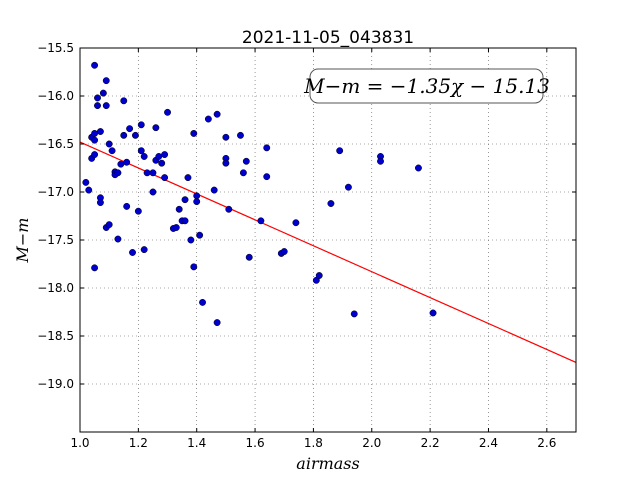 This screenshot has width=640, height=480. Describe the element at coordinates (55, 96) in the screenshot. I see `y-tick-label: −16.0` at that location.